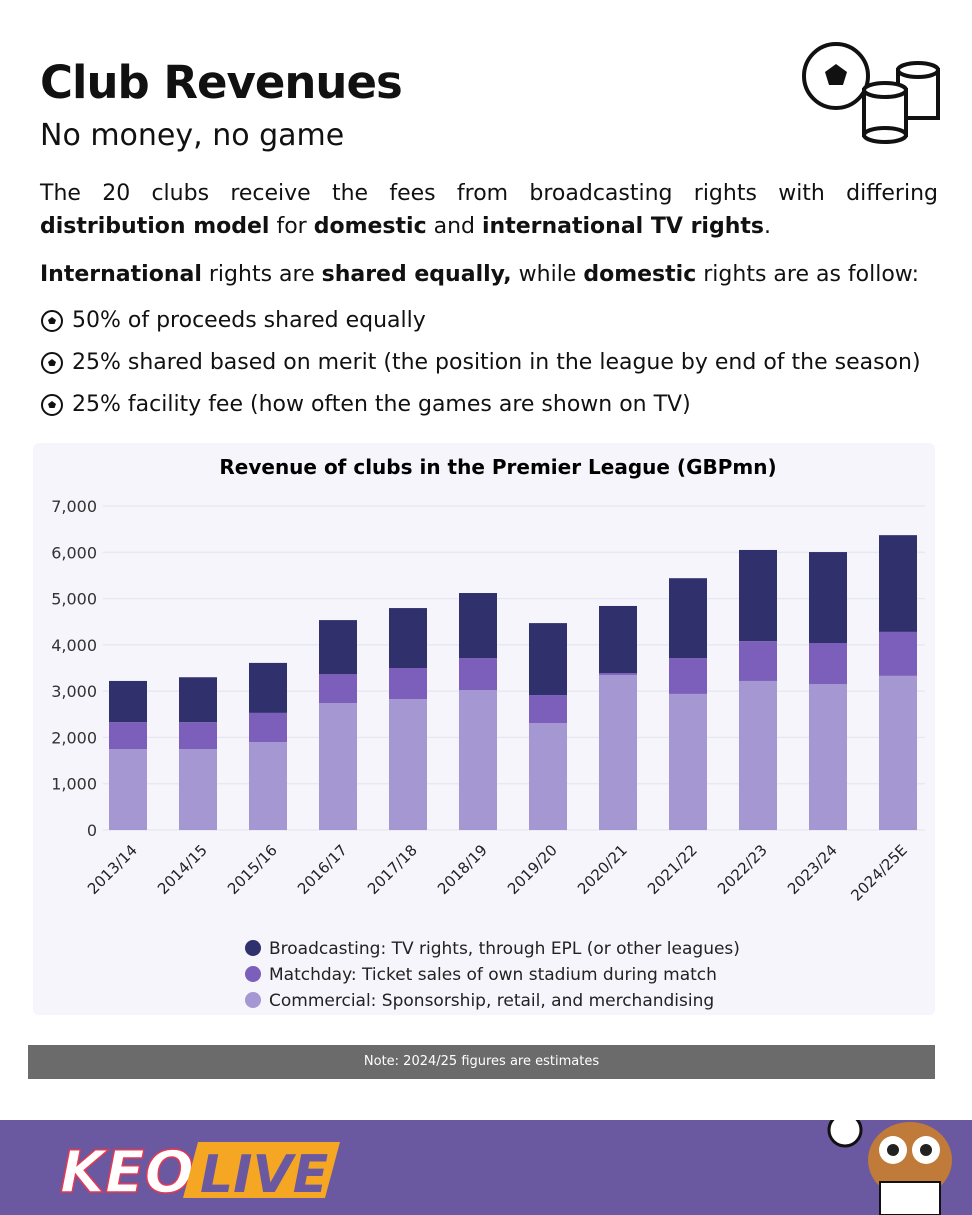  What do you see at coordinates (261, 274) in the screenshot?
I see `text: rights are` at bounding box center [261, 274].